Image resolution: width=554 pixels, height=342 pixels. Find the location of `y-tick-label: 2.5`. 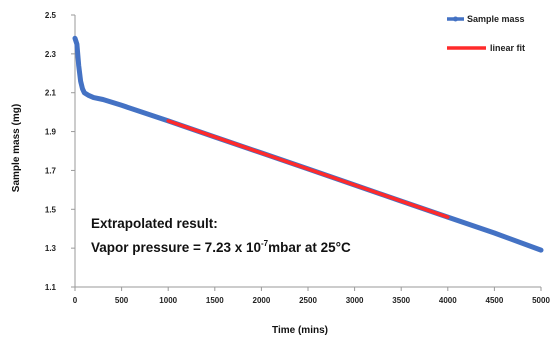

y-tick-label: 2.5 is located at coordinates (51, 15).